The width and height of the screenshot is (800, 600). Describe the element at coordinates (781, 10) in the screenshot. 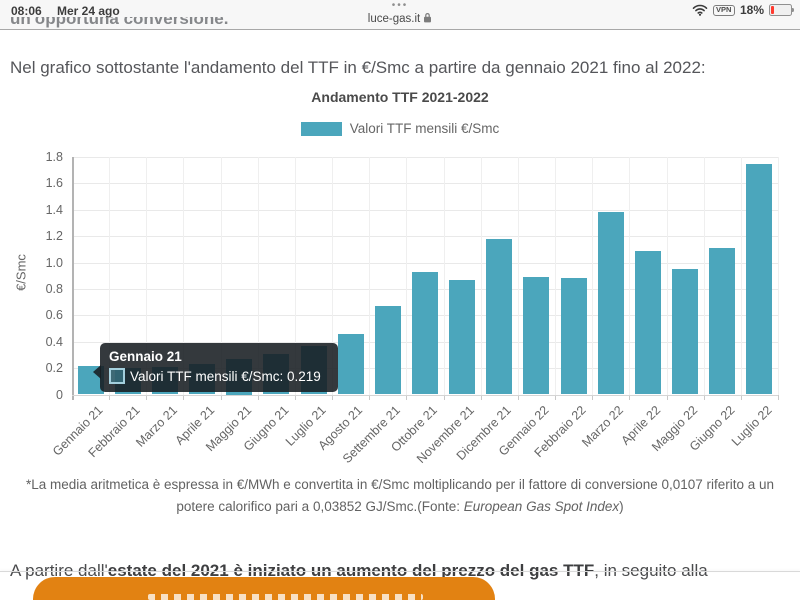

I see `battery-icon` at that location.